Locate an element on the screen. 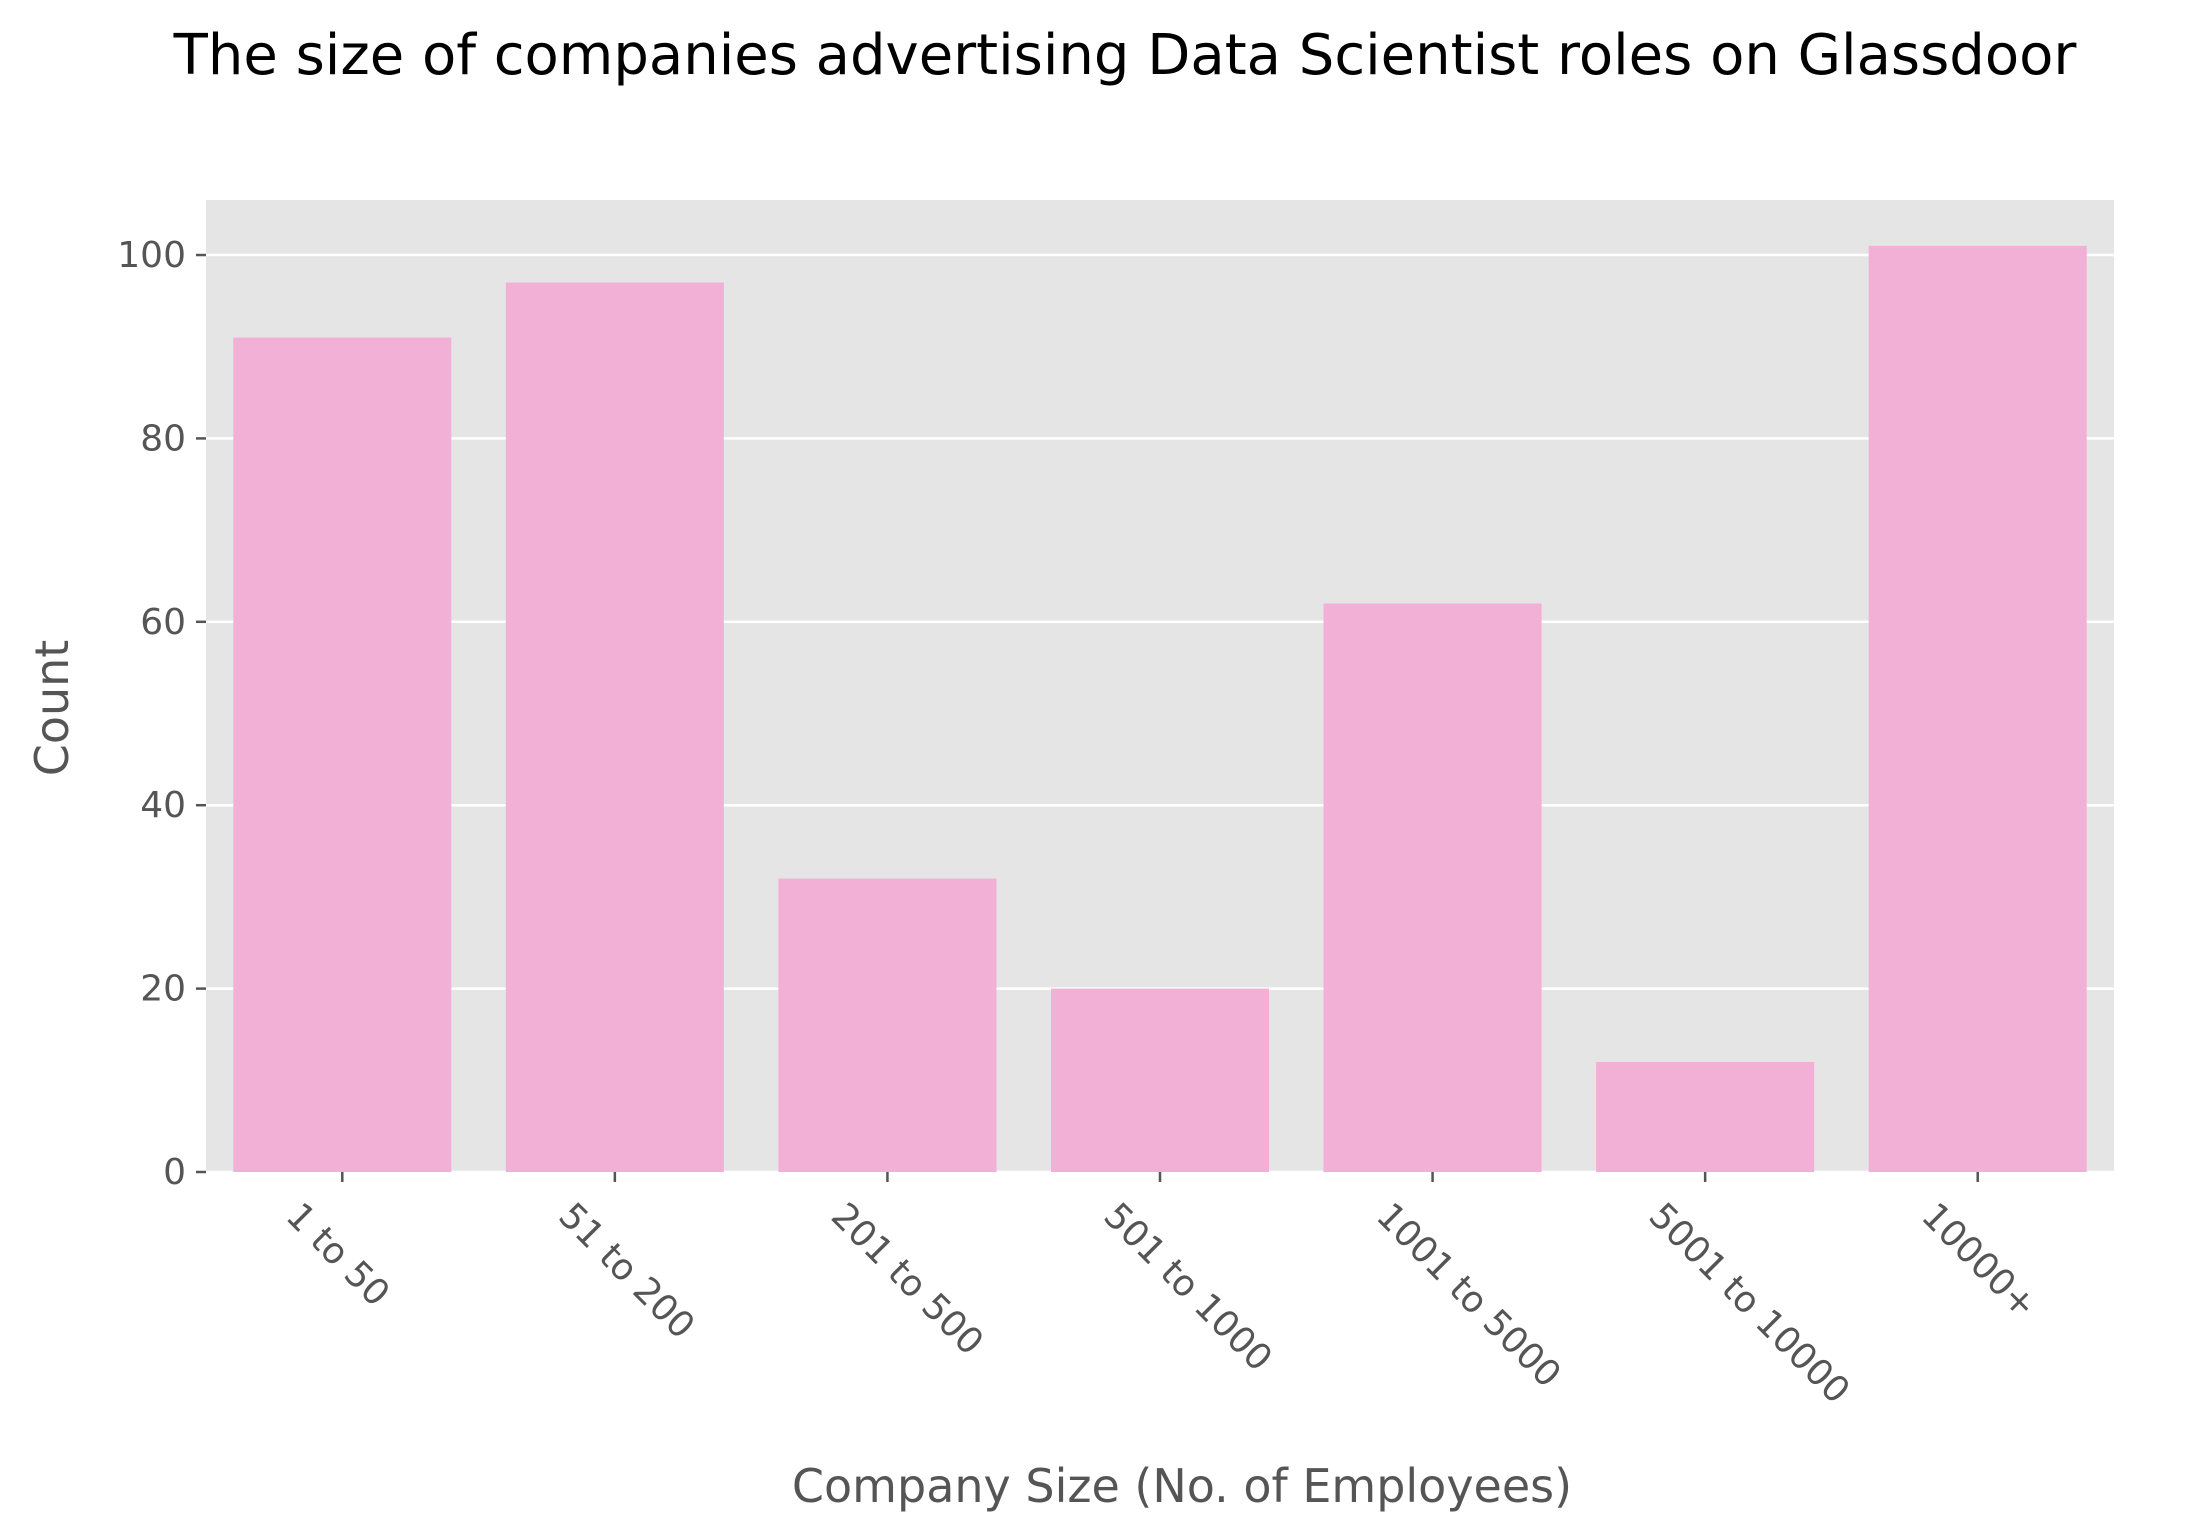  y-axis: 0 20 40 60 80 100 is located at coordinates (161, 714).